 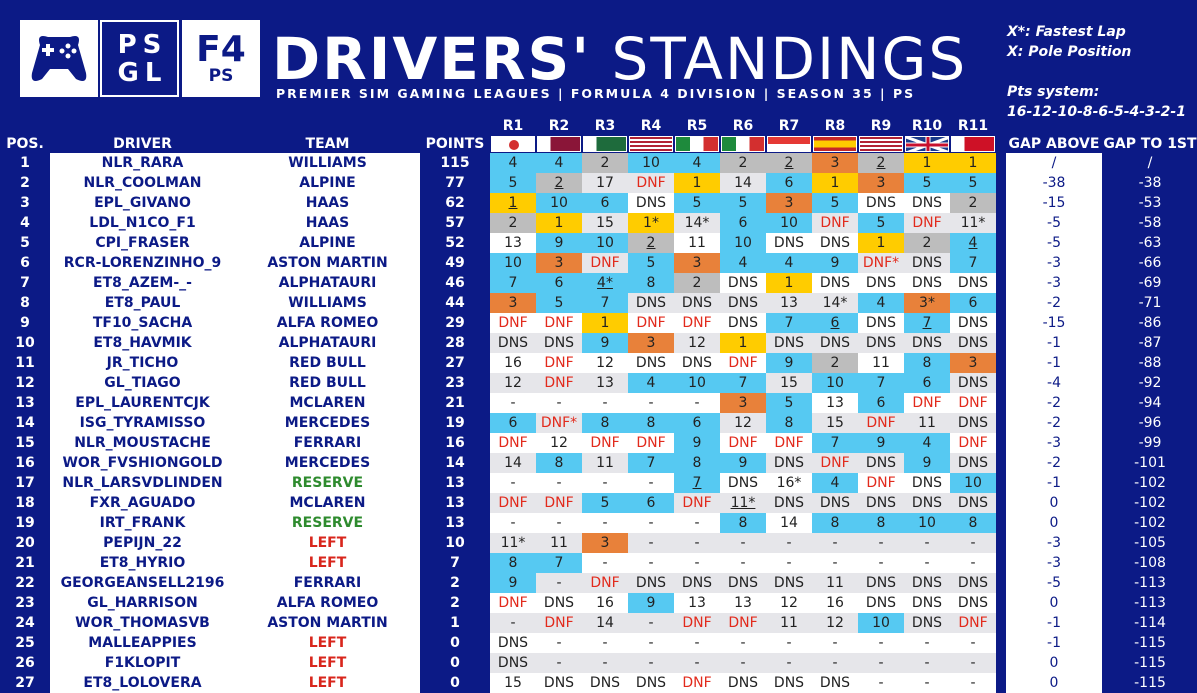 What do you see at coordinates (605, 203) in the screenshot?
I see `result-cell: 6` at bounding box center [605, 203].